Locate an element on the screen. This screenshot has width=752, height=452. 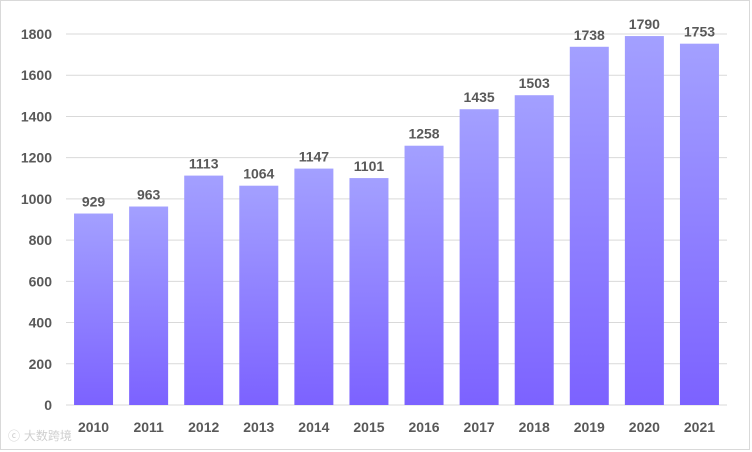
y-tick-label: 1600 is located at coordinates (36, 75).